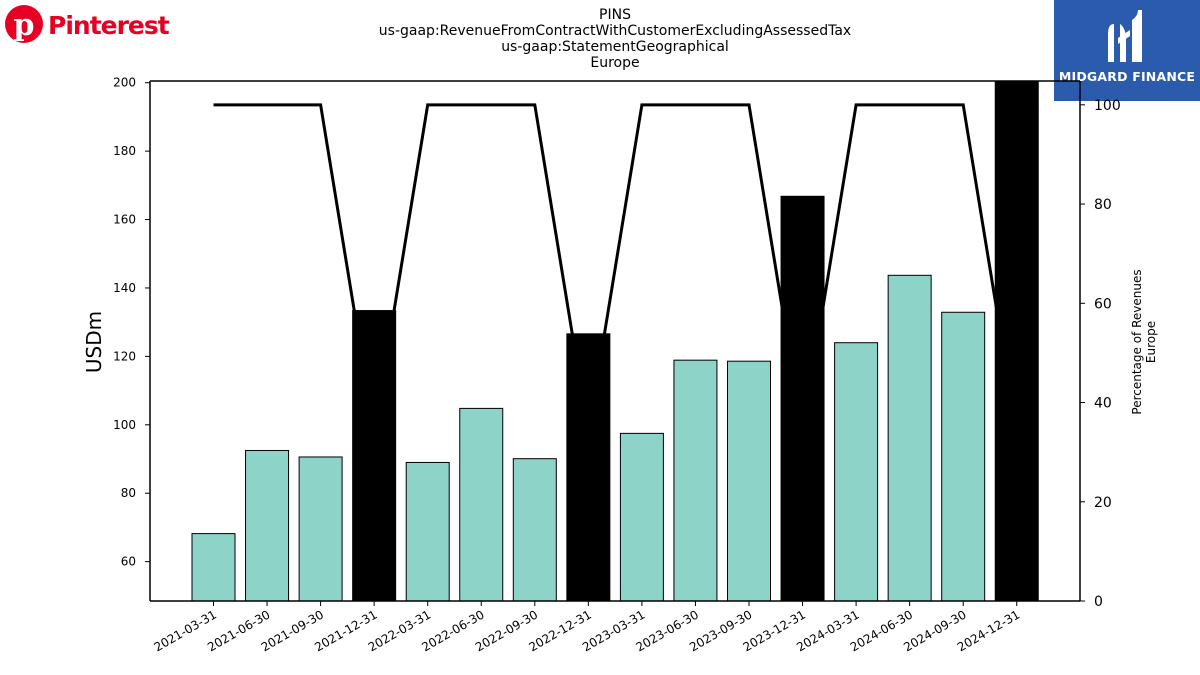 Image resolution: width=1200 pixels, height=675 pixels. What do you see at coordinates (1127, 76) in the screenshot?
I see `midgard-finance-wordmark: MIDGARD FINANCE` at bounding box center [1127, 76].